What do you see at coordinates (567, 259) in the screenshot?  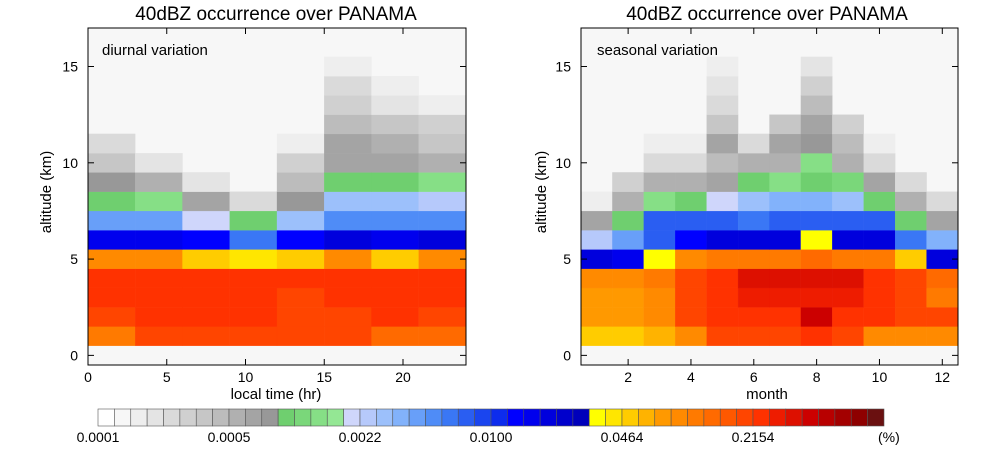 I see `y-tick-label: 5` at bounding box center [567, 259].